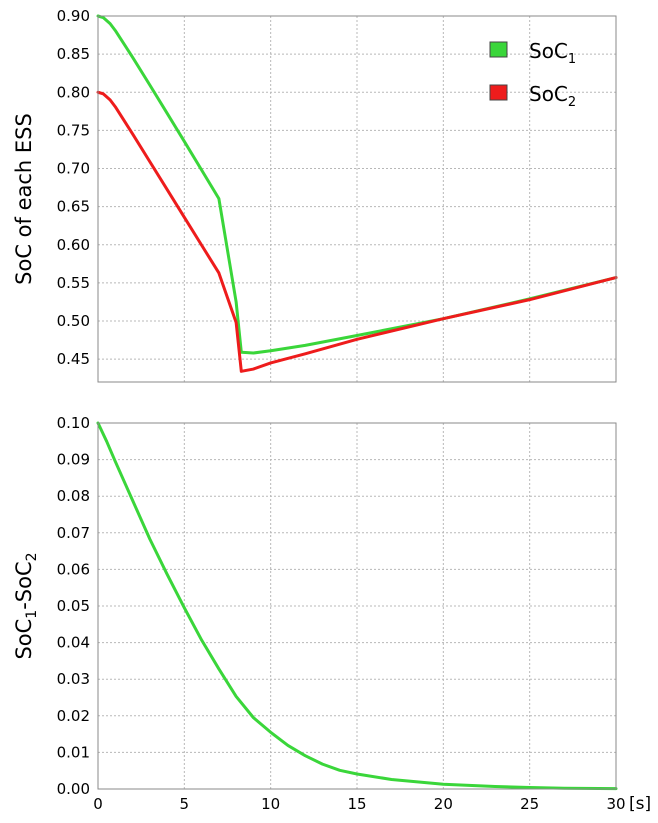  Describe the element at coordinates (73, 245) in the screenshot. I see `soc-y-tick-label-3: 0.60` at that location.